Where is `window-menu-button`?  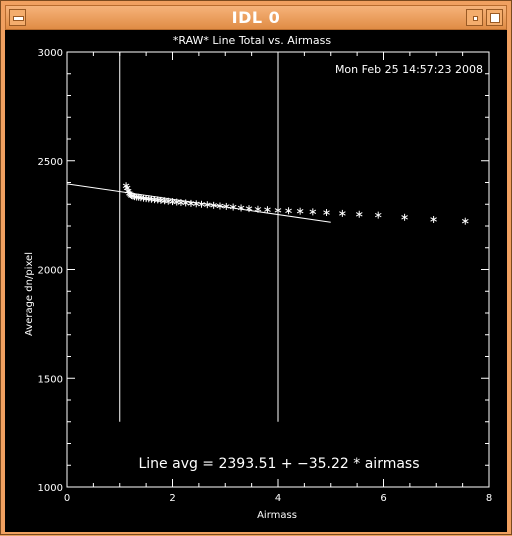 window-menu-button is located at coordinates (17, 17).